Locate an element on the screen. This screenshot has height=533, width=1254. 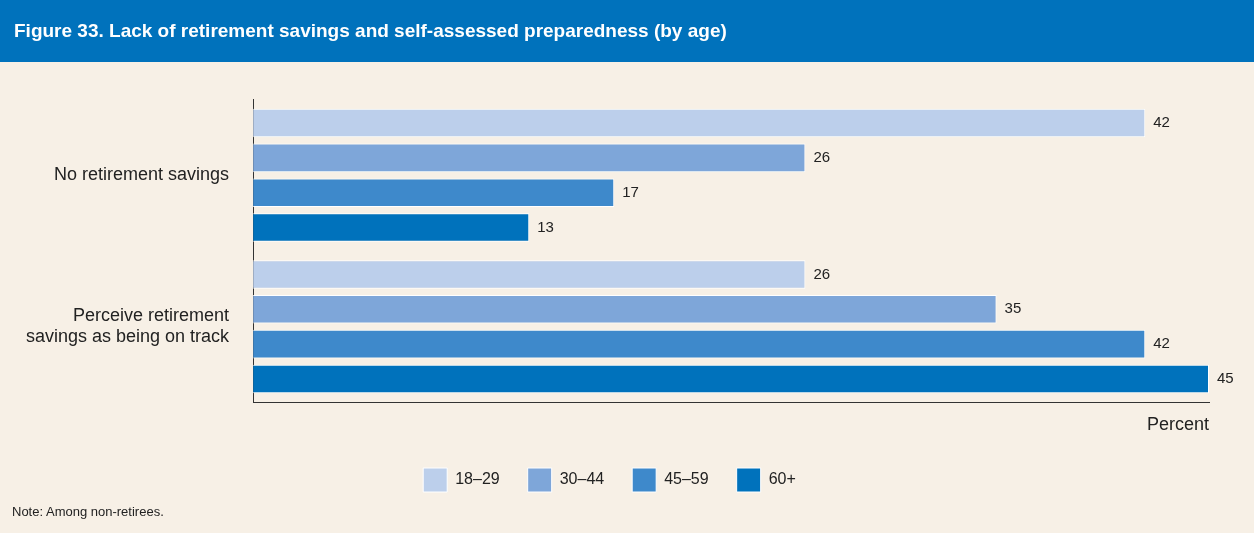
legend-label: 30–44 is located at coordinates (582, 479).